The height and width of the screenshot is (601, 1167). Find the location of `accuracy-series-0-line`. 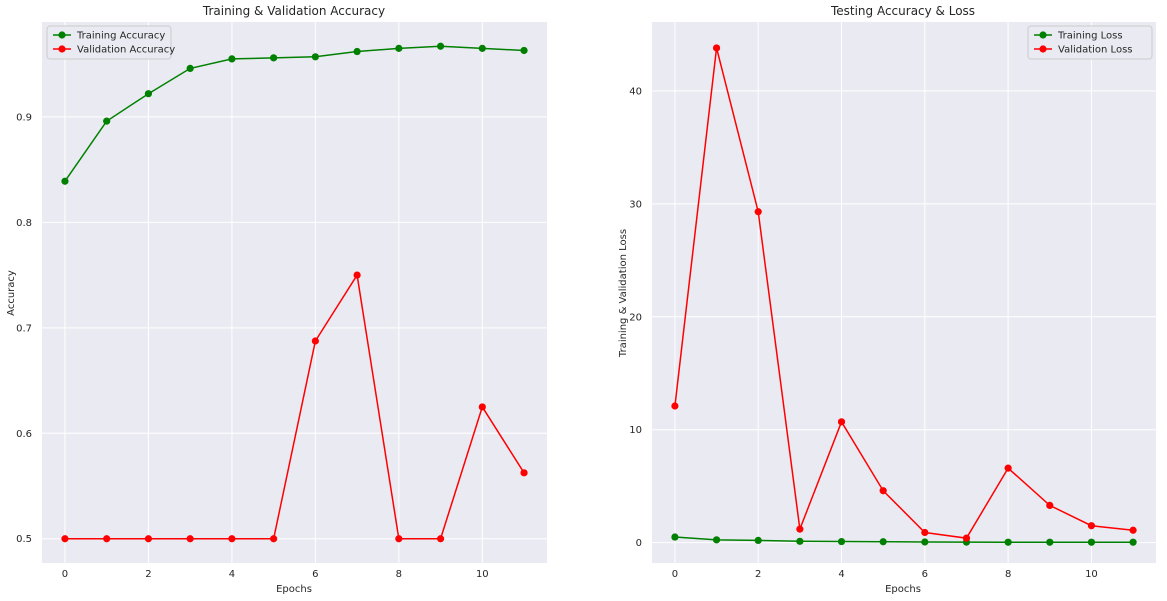

accuracy-series-0-line is located at coordinates (294, 113).